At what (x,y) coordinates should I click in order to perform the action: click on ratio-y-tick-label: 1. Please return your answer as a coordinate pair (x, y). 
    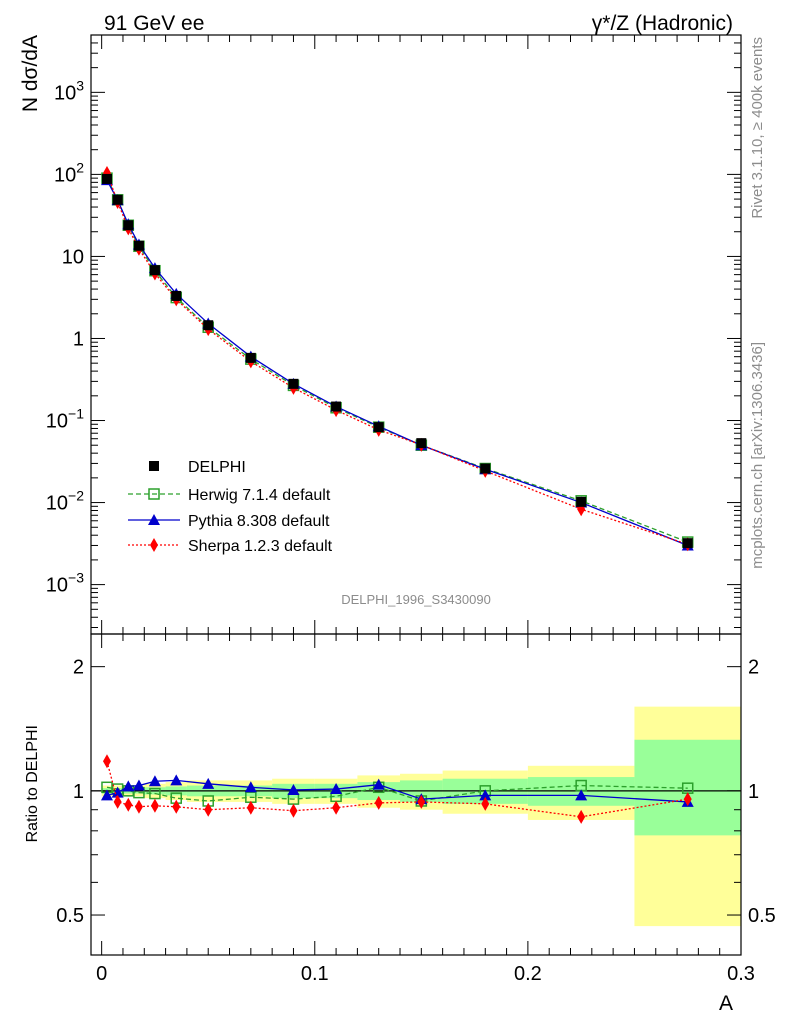
    Looking at the image, I should click on (78, 792).